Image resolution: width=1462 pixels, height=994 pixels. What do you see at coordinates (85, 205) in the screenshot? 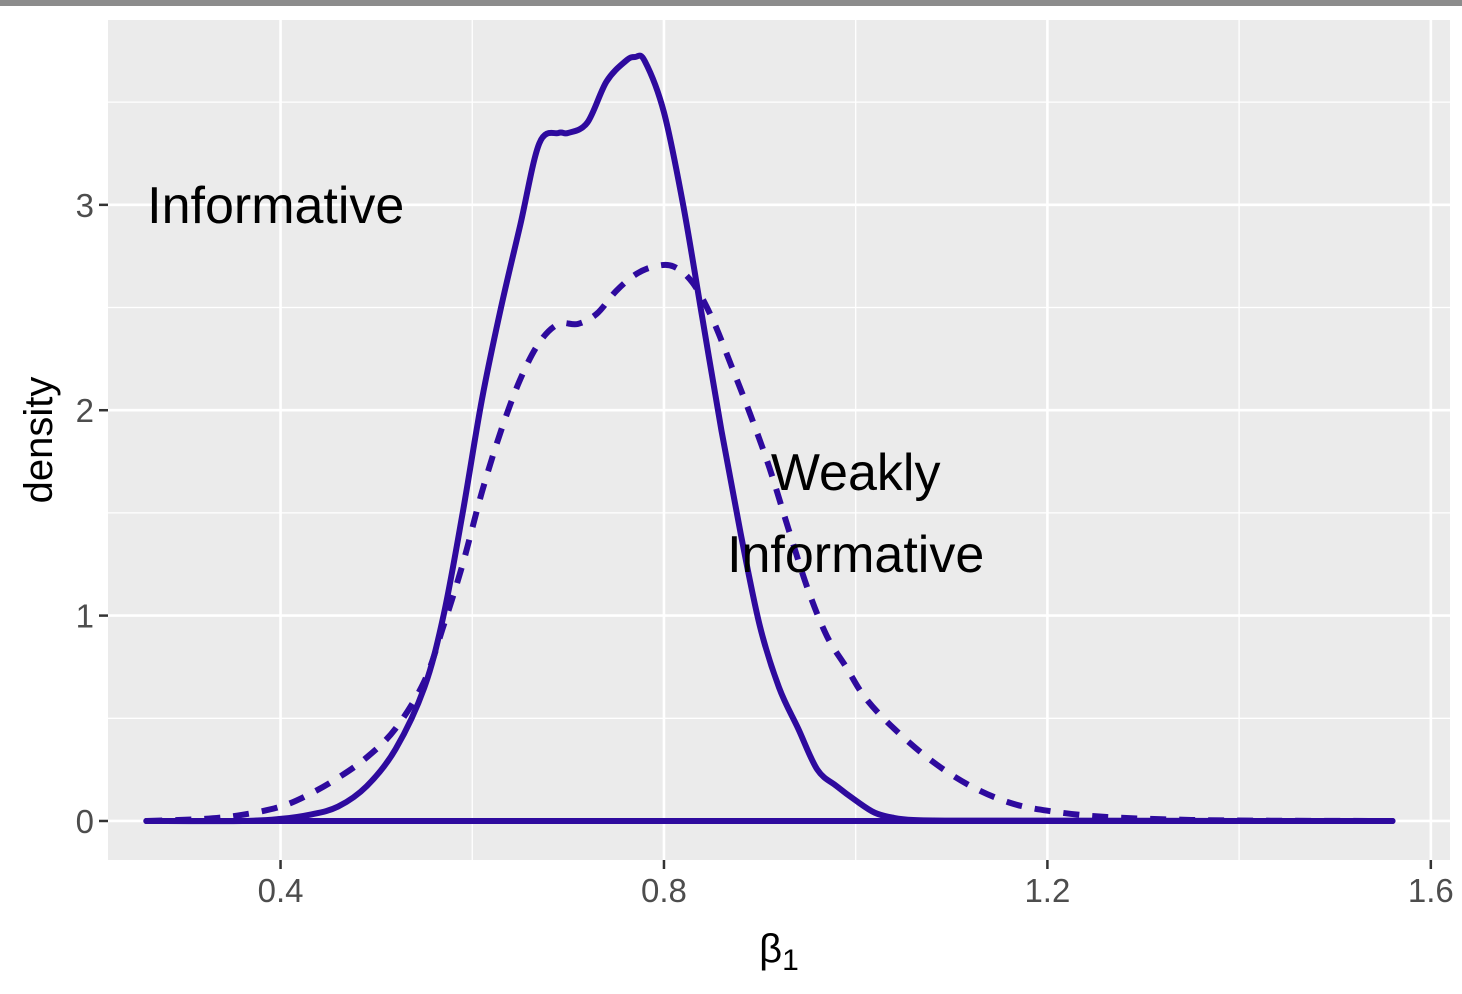
I see `y-tick-label: 3` at bounding box center [85, 205].